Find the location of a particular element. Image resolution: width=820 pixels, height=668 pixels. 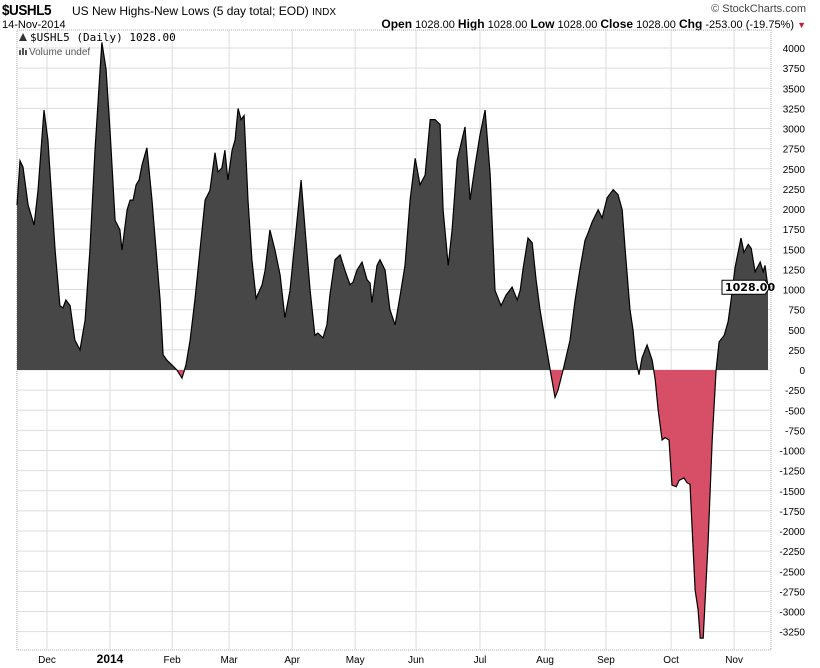

y-tick-label: -3250 is located at coordinates (792, 633).